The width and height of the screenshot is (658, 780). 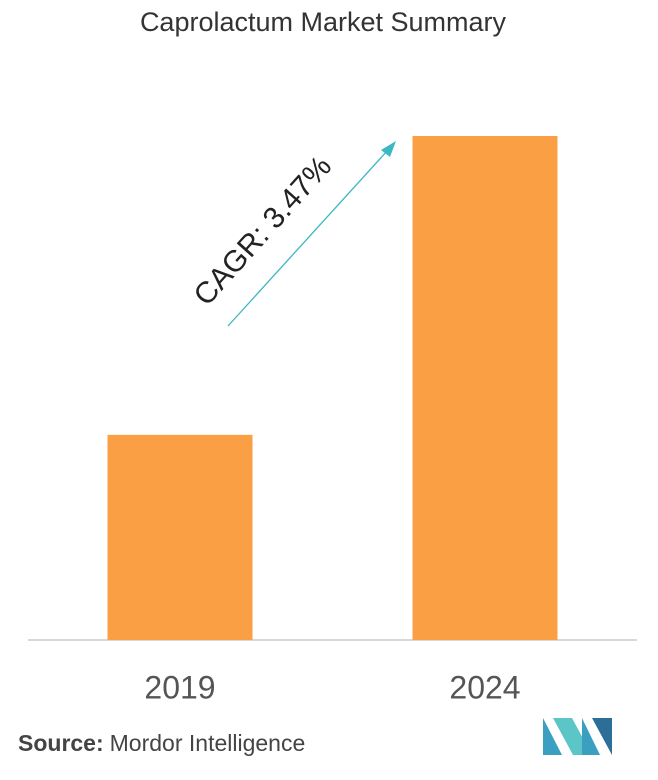 I want to click on x-tick-label: 2019, so click(x=179, y=687).